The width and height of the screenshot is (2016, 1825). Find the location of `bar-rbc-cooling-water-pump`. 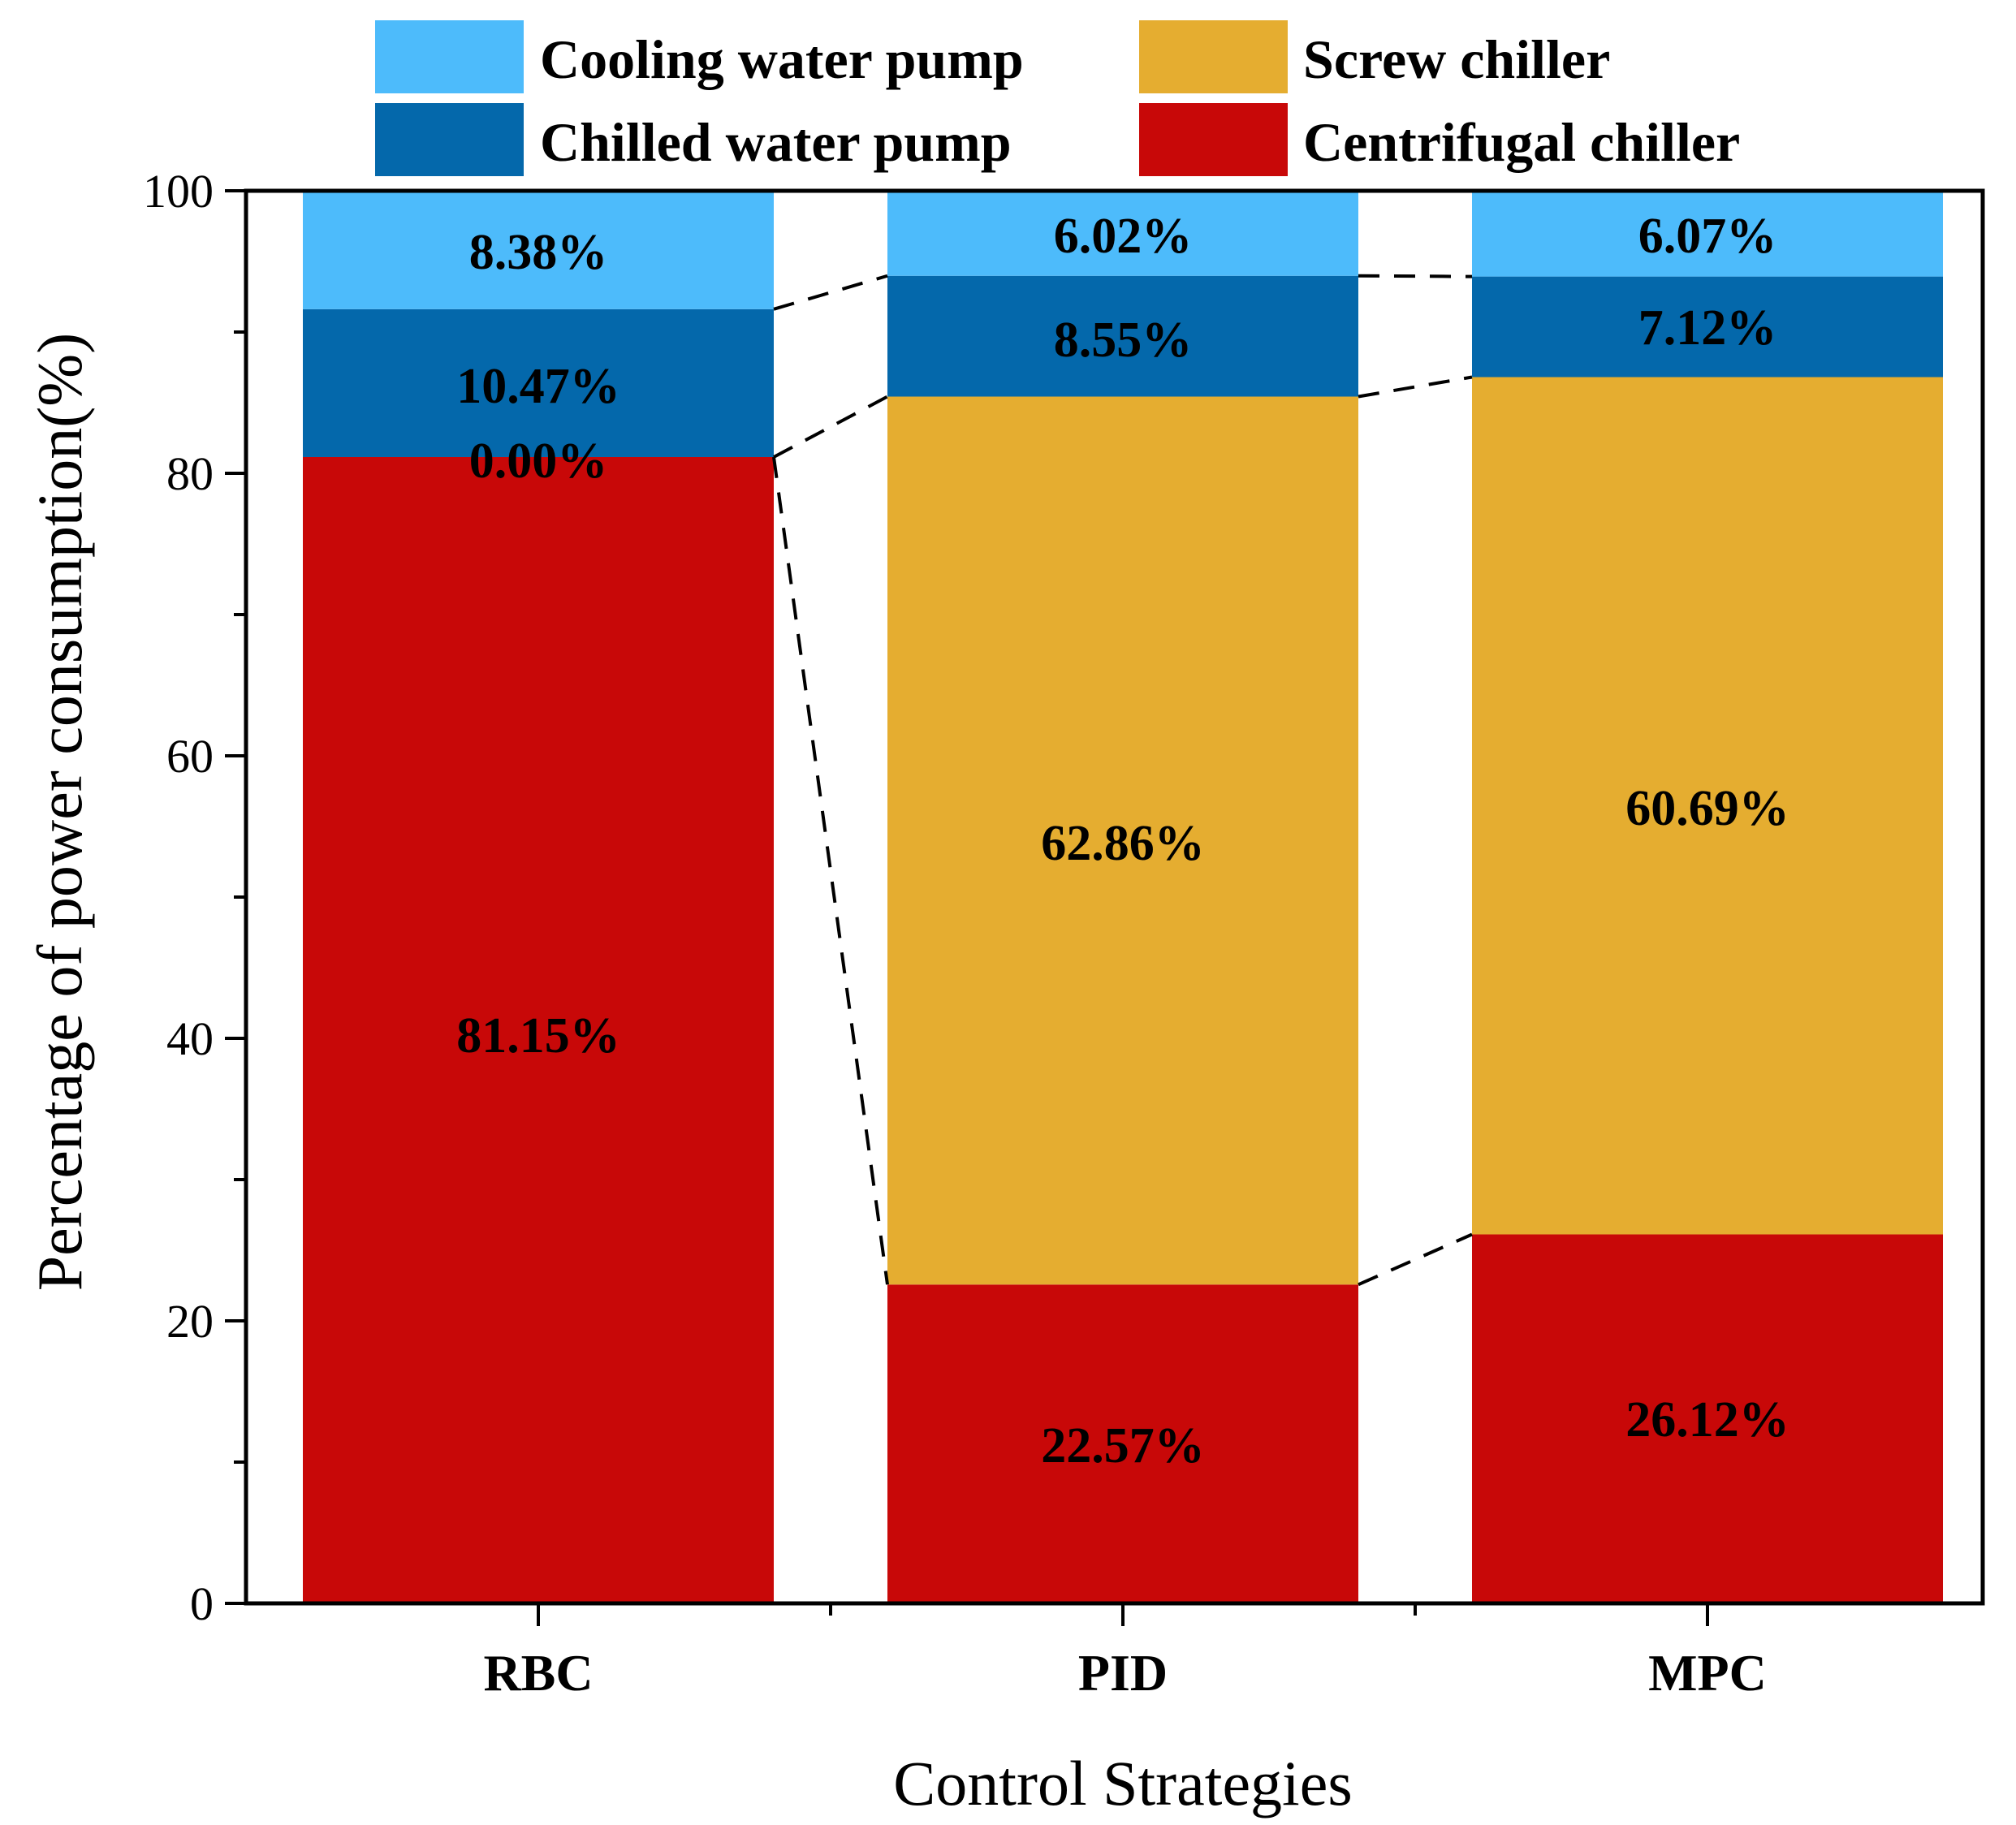

bar-rbc-cooling-water-pump is located at coordinates (538, 250).